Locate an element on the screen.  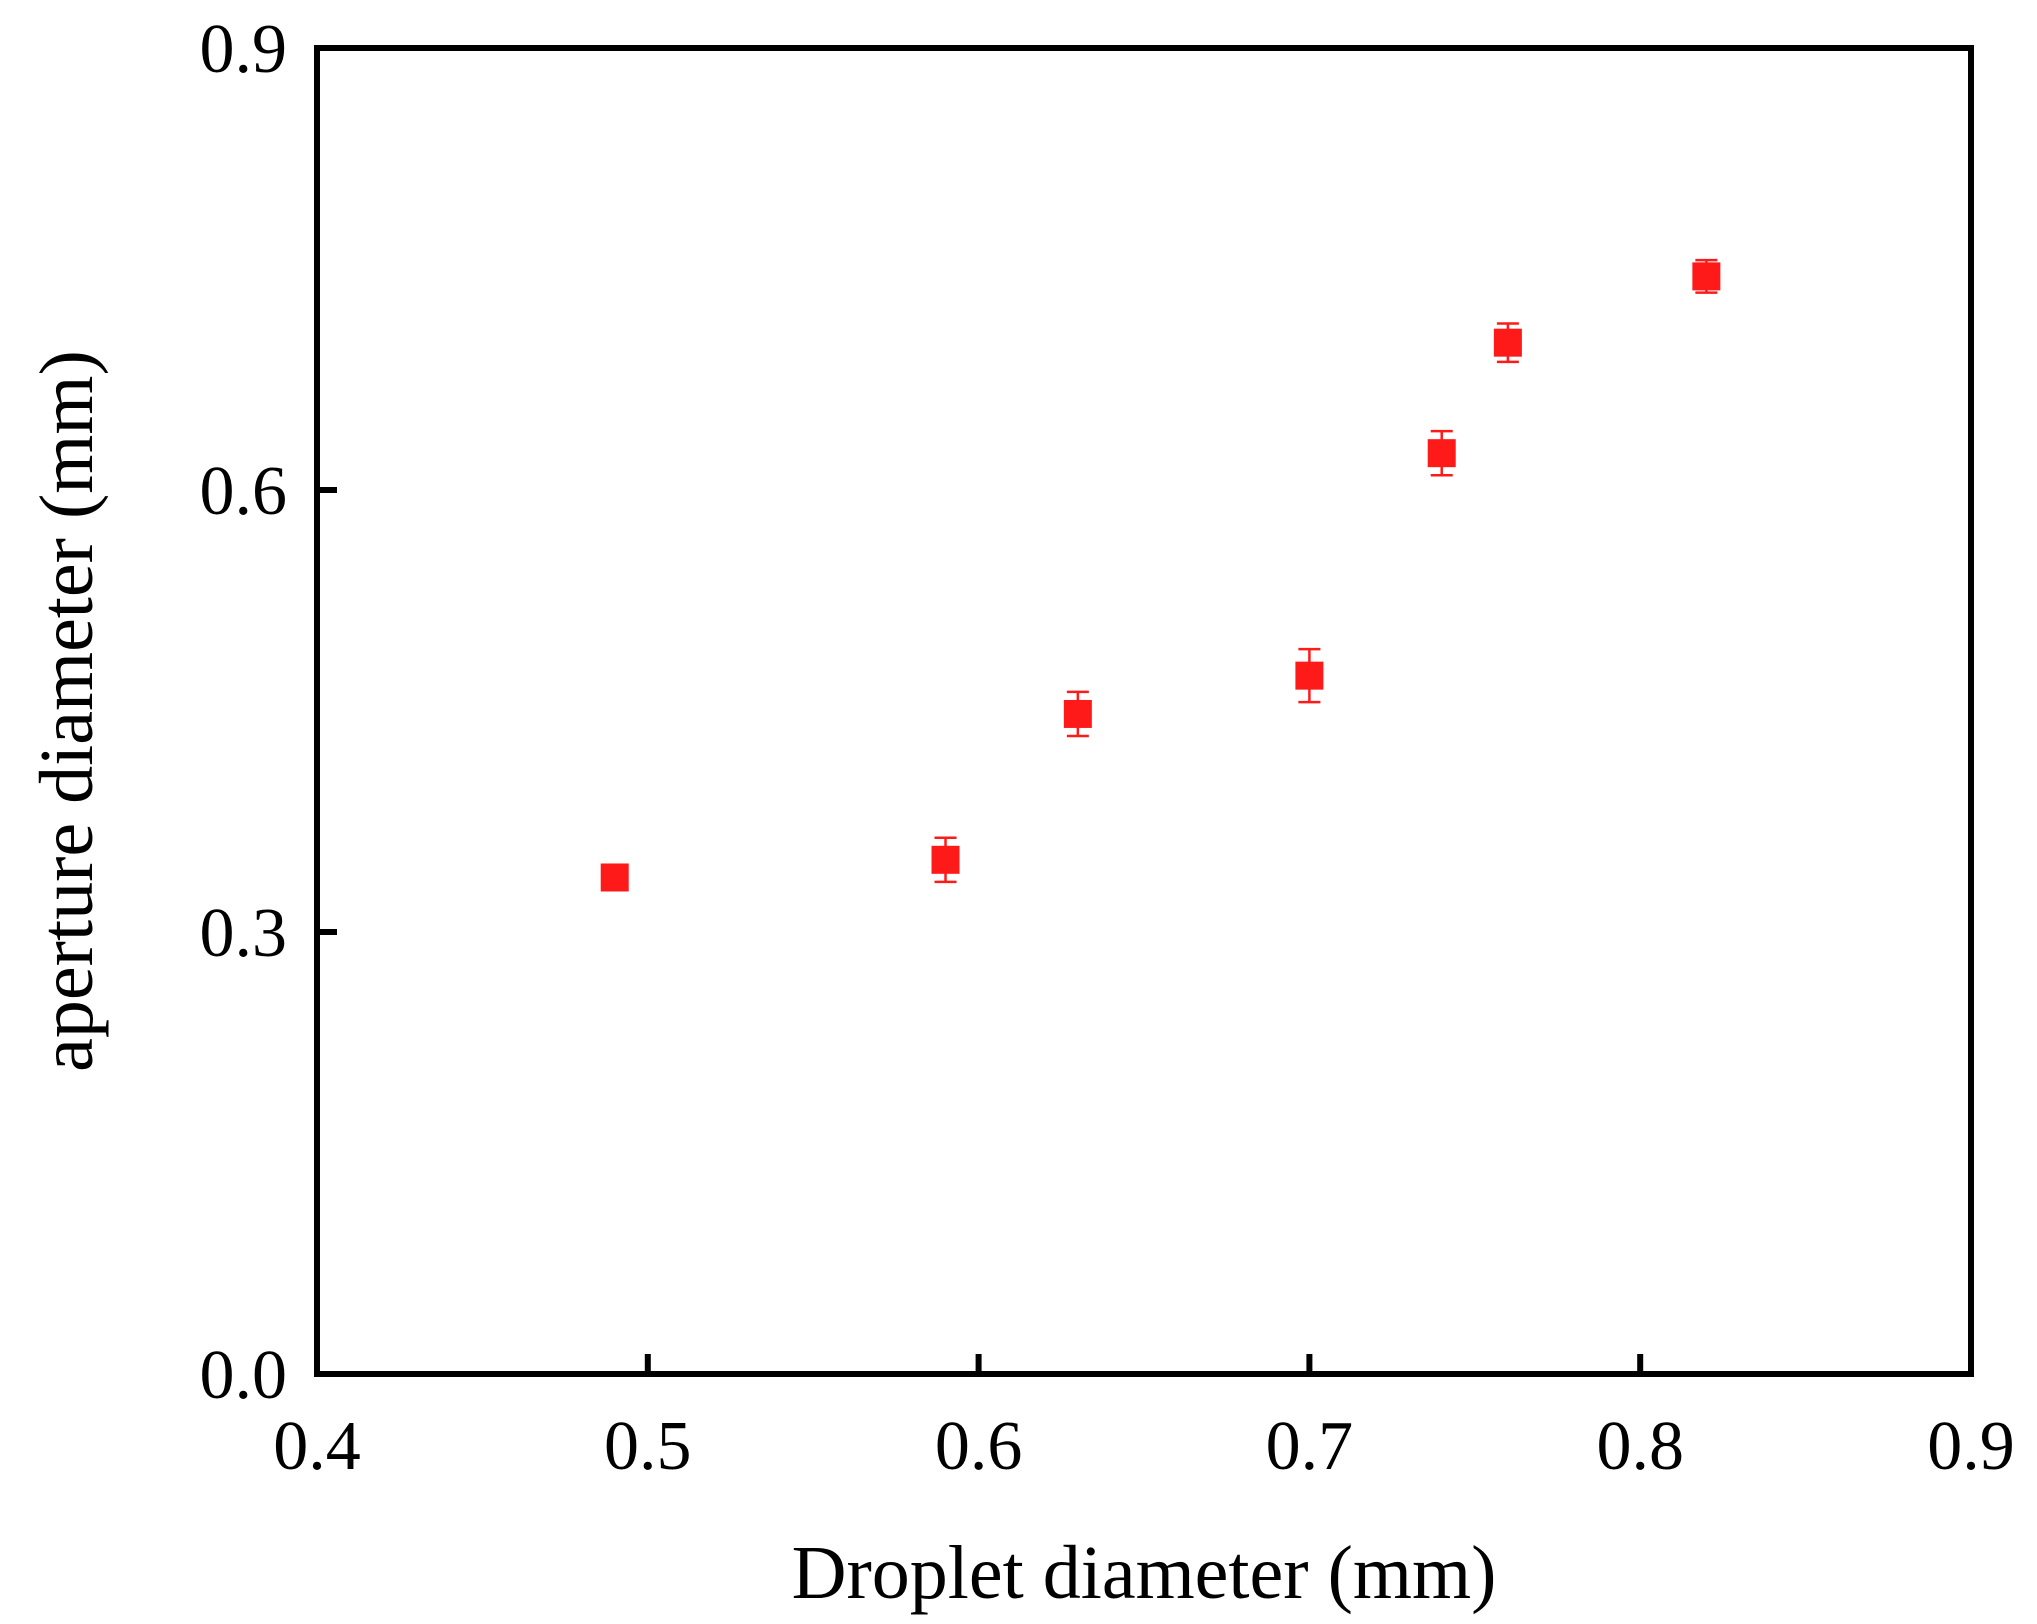
y-tick-label: 0.3 is located at coordinates (244, 933).